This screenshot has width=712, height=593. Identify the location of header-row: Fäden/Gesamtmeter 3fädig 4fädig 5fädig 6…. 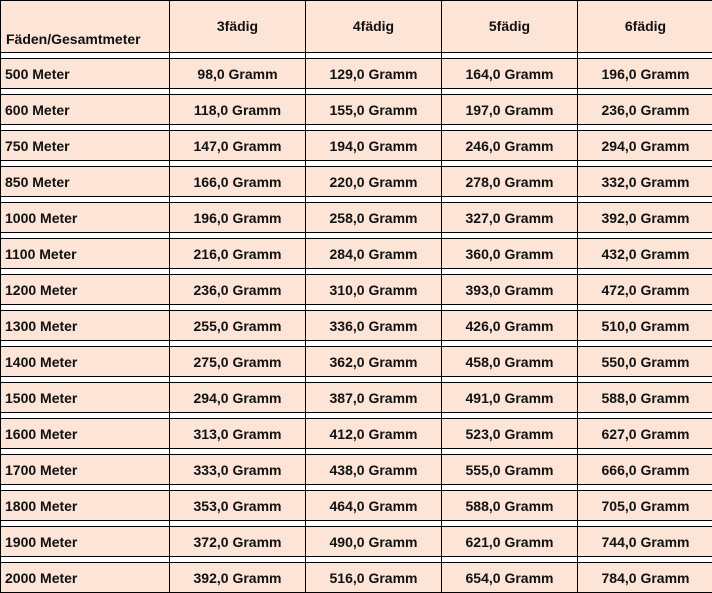
(356, 27).